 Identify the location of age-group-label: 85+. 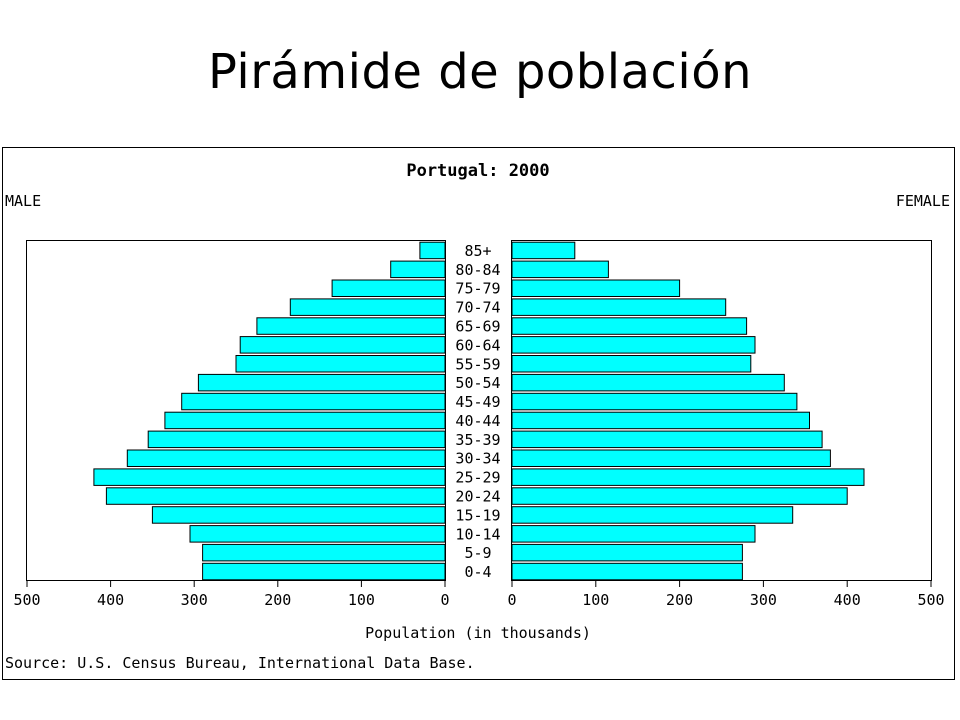
(477, 251).